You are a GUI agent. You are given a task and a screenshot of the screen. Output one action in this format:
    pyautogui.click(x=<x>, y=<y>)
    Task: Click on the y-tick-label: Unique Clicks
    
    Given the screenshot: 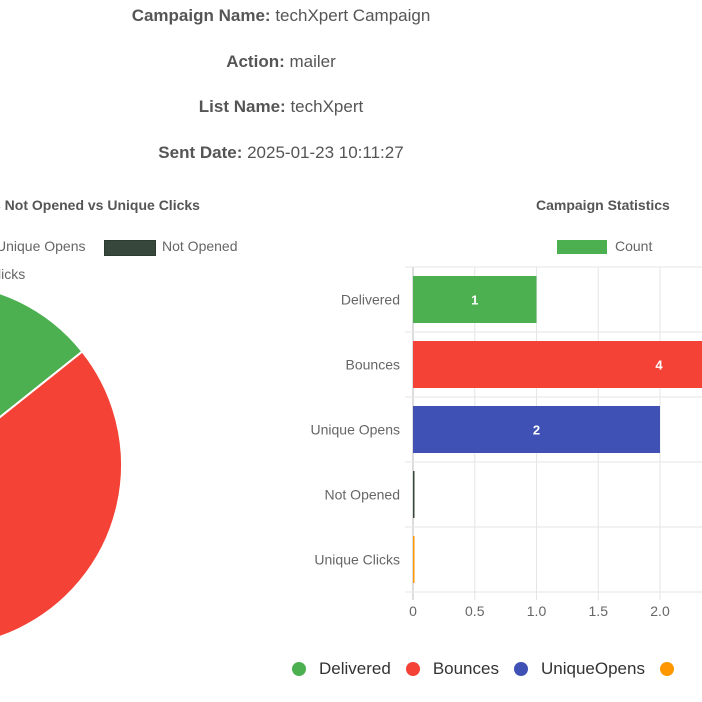 What is the action you would take?
    pyautogui.click(x=357, y=560)
    